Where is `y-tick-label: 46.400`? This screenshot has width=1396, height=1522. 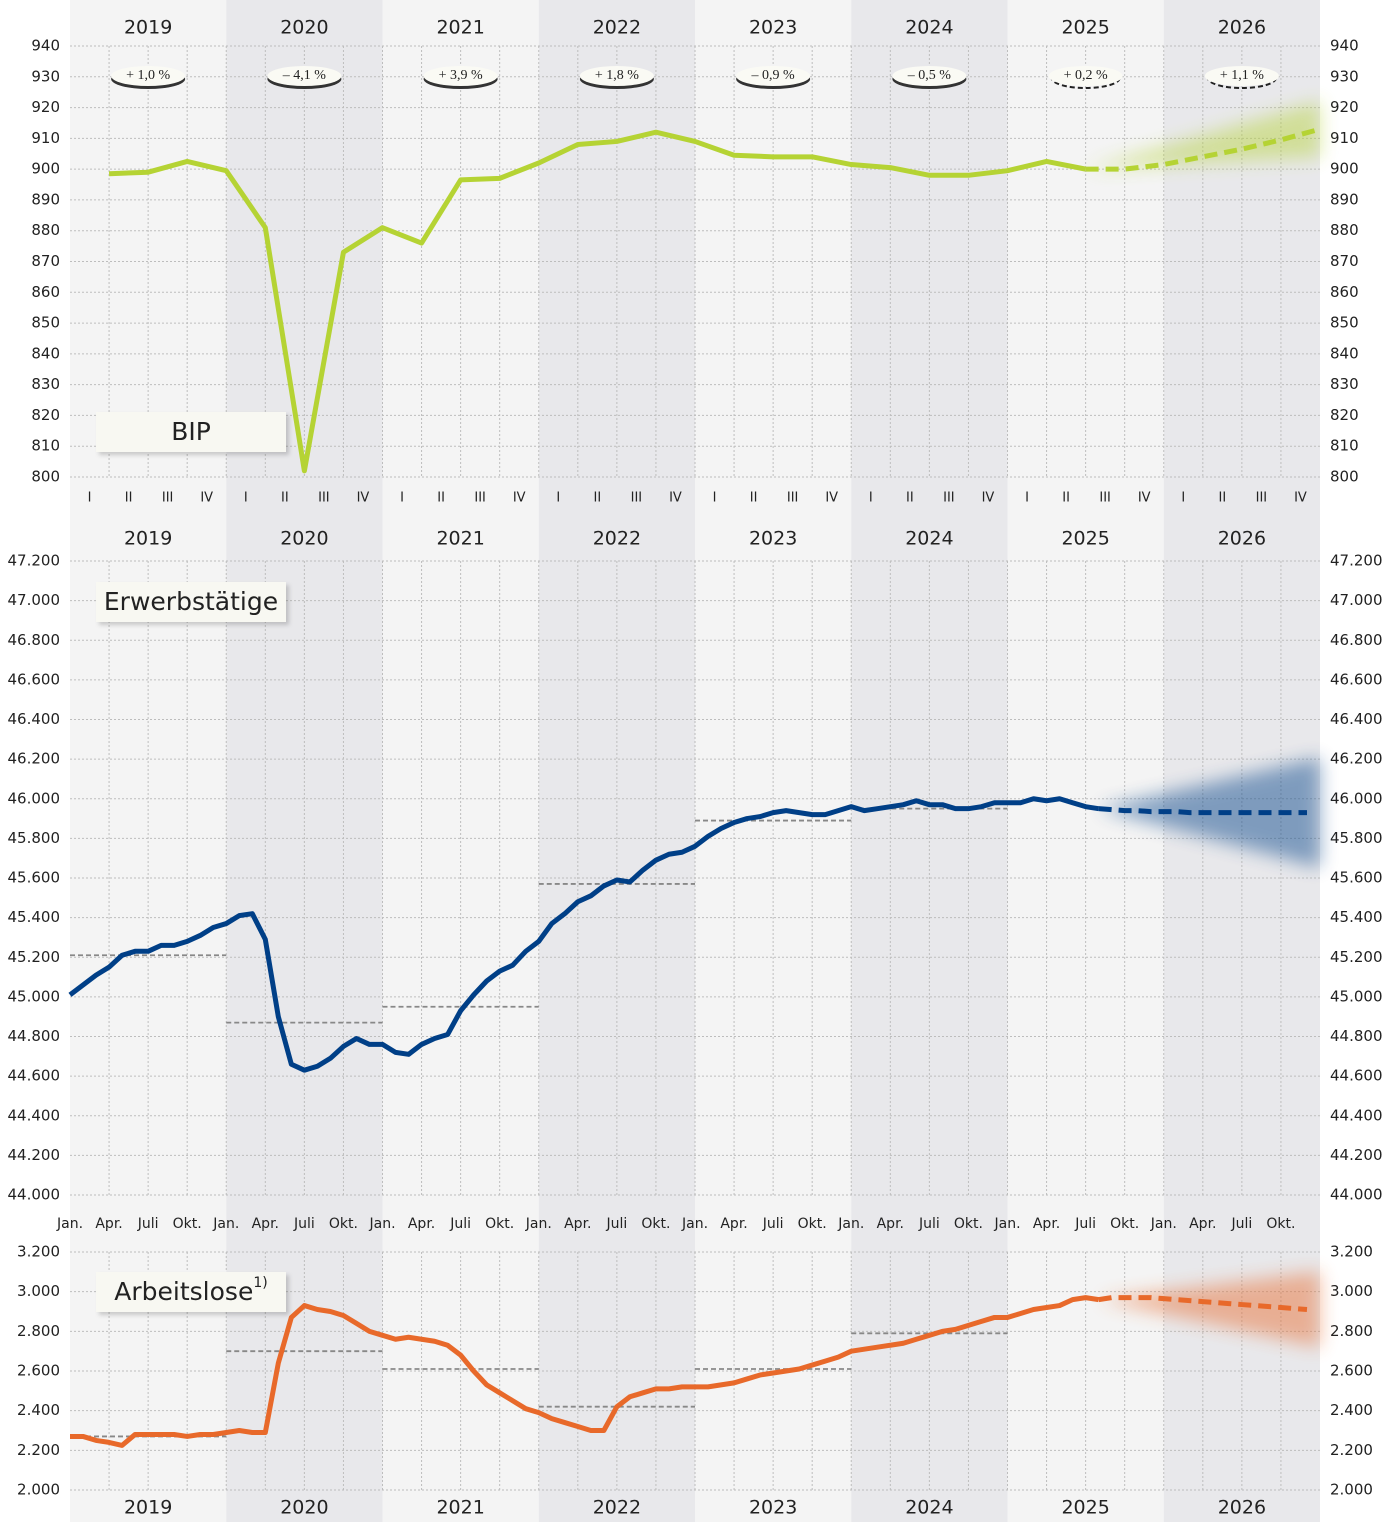 y-tick-label: 46.400 is located at coordinates (34, 719).